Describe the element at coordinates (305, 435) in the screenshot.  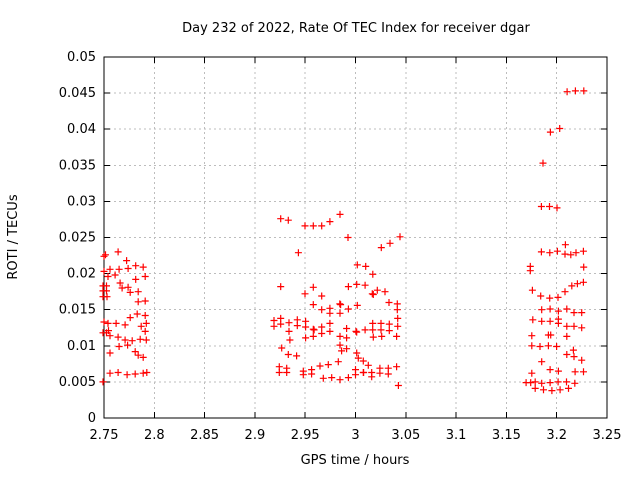
I see `x-tick-label: 2.95` at that location.